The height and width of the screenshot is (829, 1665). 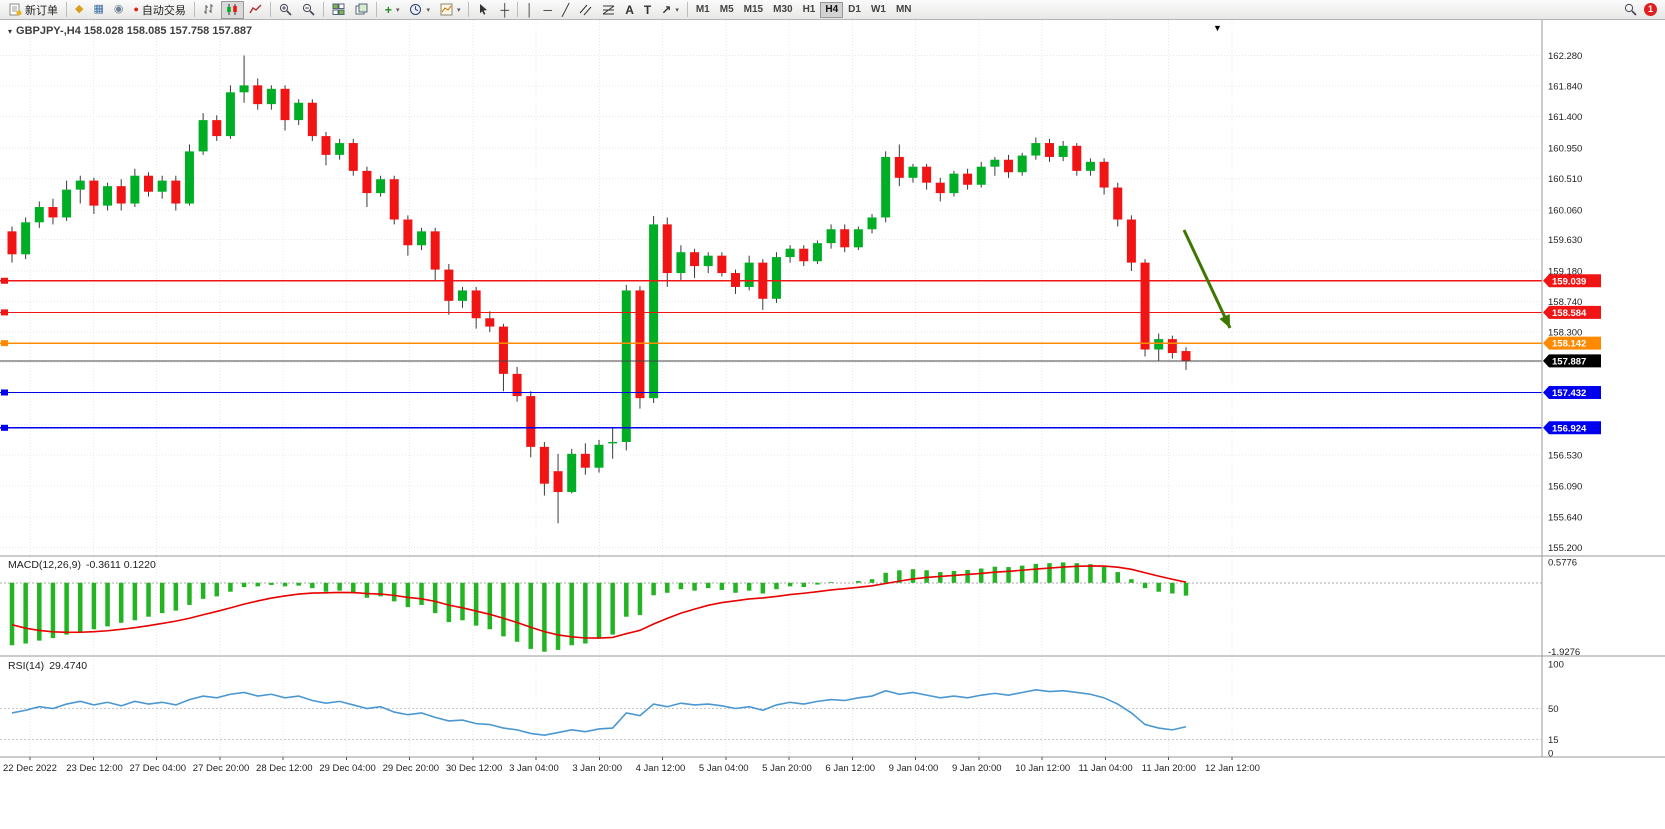 I want to click on navigator-button: ◉, so click(x=119, y=10).